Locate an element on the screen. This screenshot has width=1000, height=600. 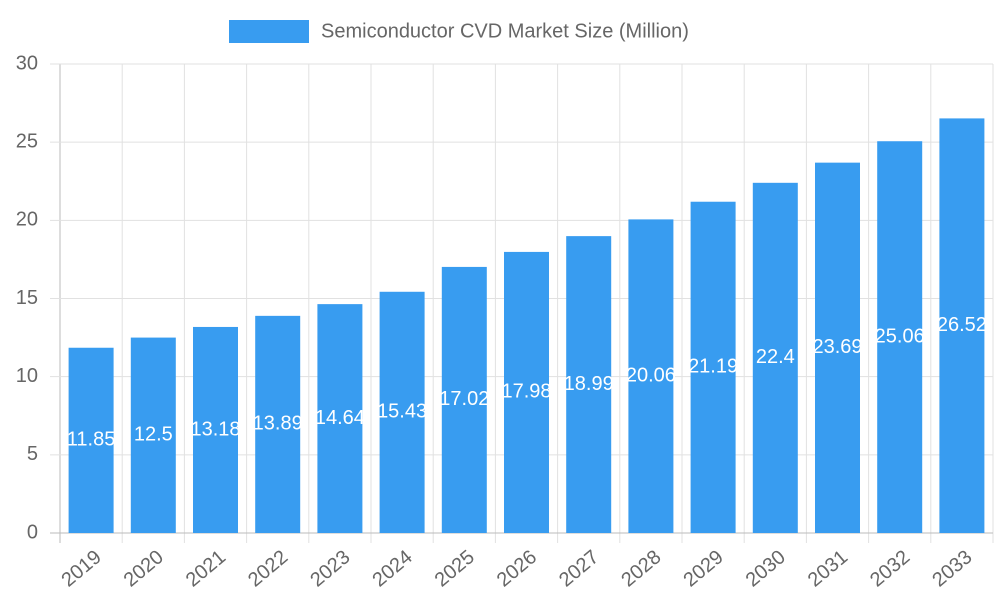
y-tick-label: 0 is located at coordinates (32, 532).